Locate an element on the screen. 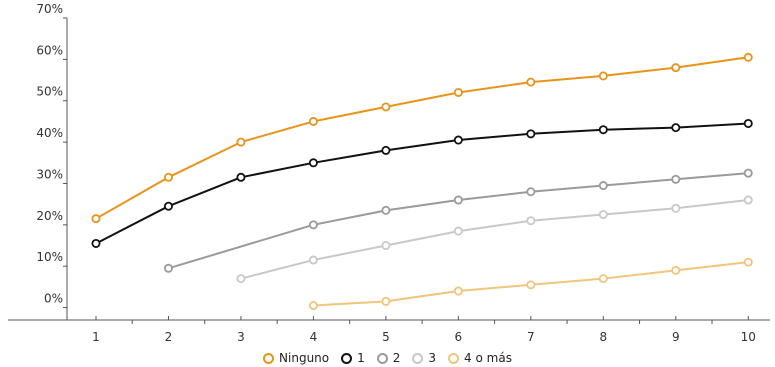 The height and width of the screenshot is (367, 775). x-tick-label: 3 is located at coordinates (241, 337).